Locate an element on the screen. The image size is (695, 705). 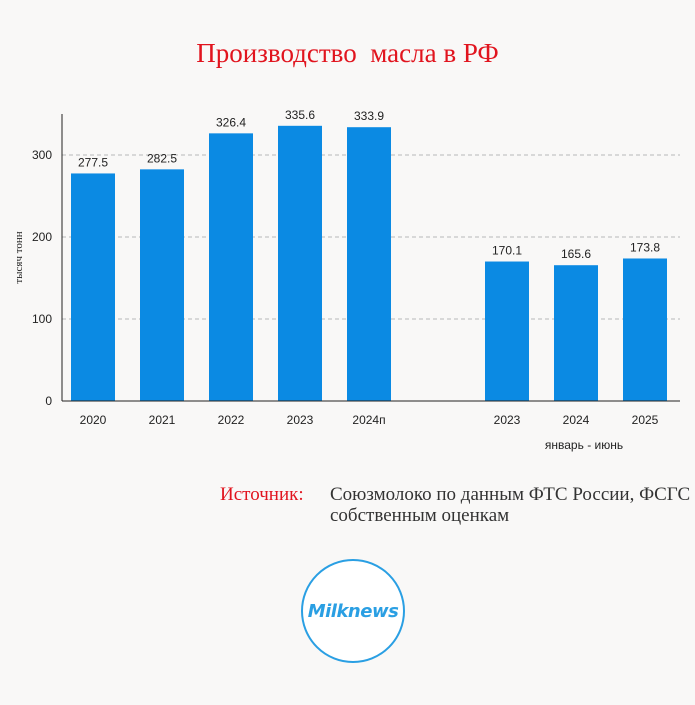
x-tick-label: 2025 is located at coordinates (645, 420).